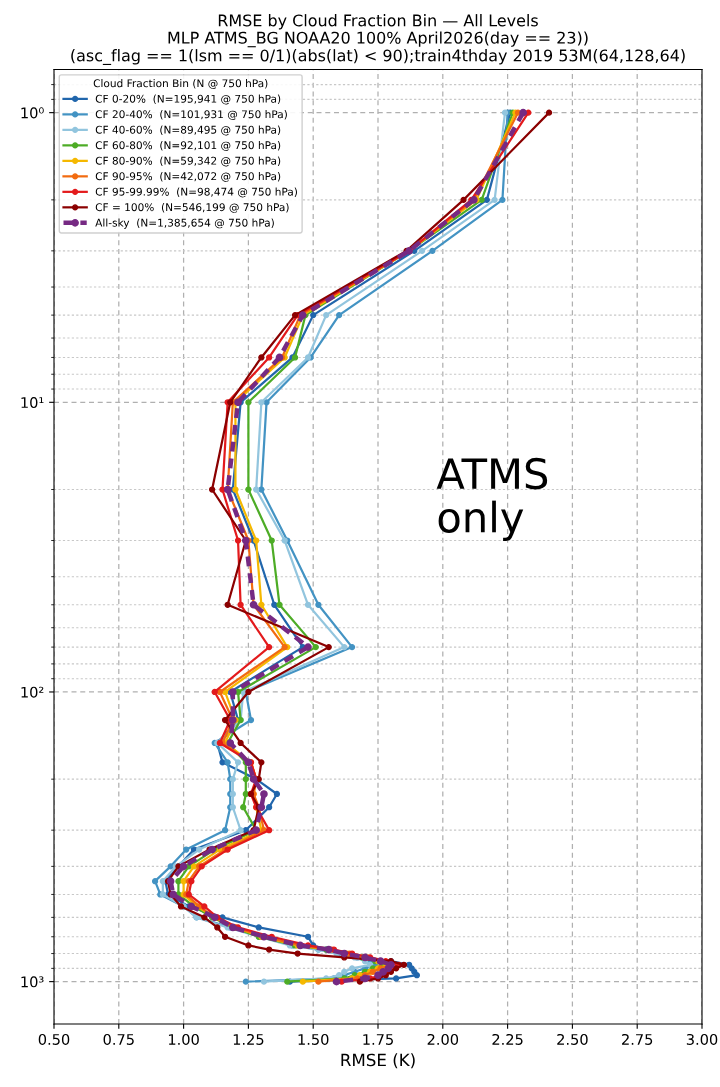 Image resolution: width=720 pixels, height=1087 pixels. I want to click on x-tick-label: 0.50, so click(54, 1039).